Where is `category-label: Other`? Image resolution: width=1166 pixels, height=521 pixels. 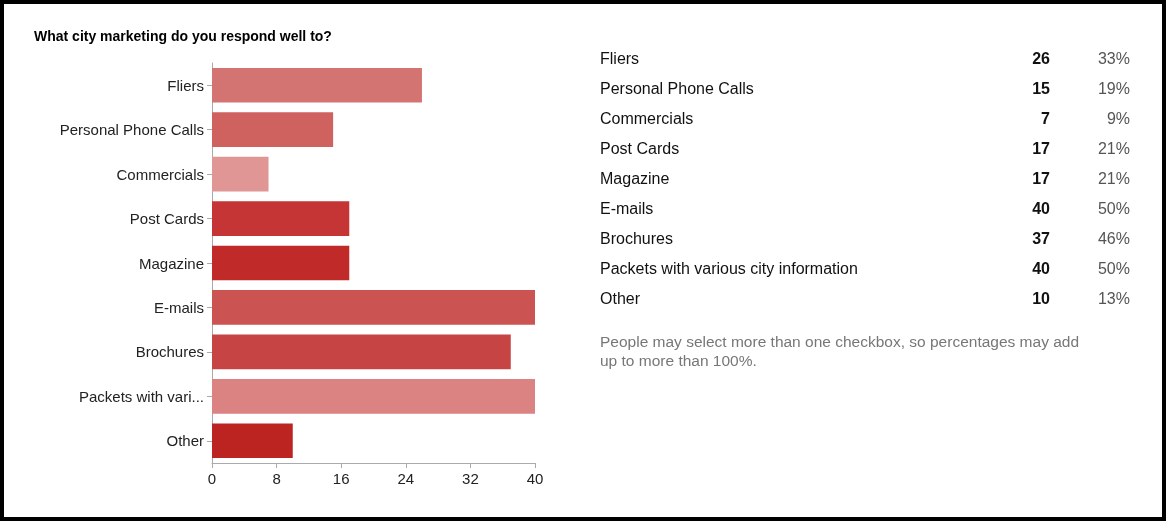
category-label: Other is located at coordinates (620, 299).